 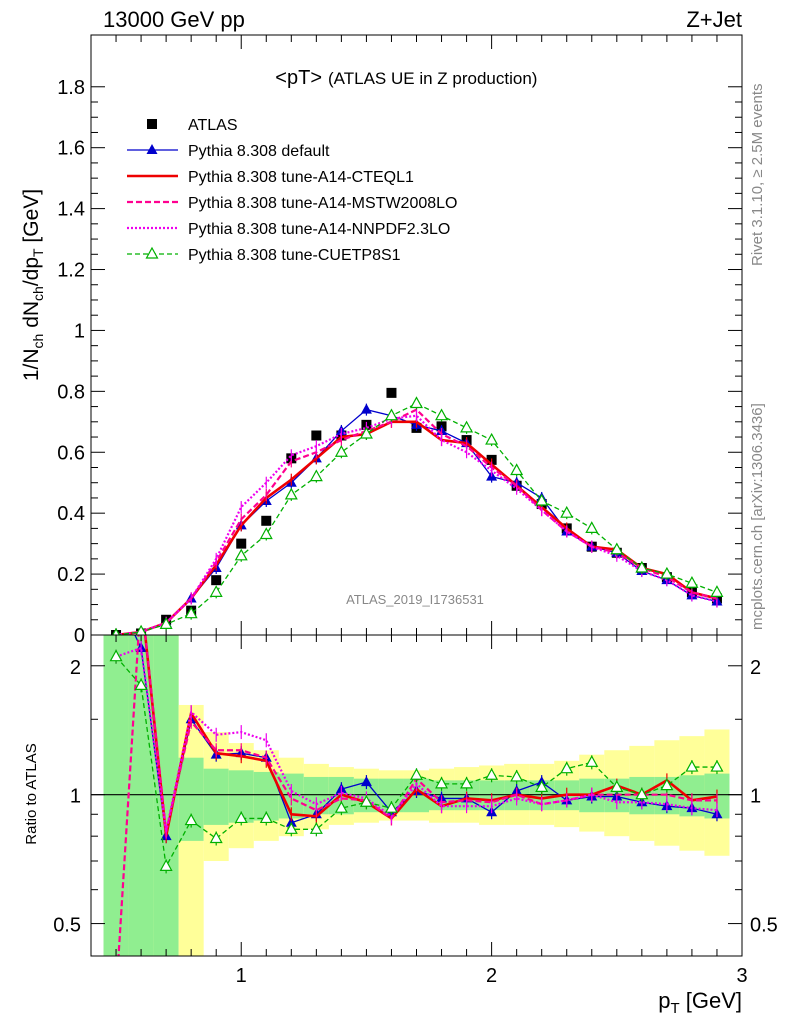 What do you see at coordinates (415, 599) in the screenshot?
I see `analysis-tag: ATLAS_2019_I1736531` at bounding box center [415, 599].